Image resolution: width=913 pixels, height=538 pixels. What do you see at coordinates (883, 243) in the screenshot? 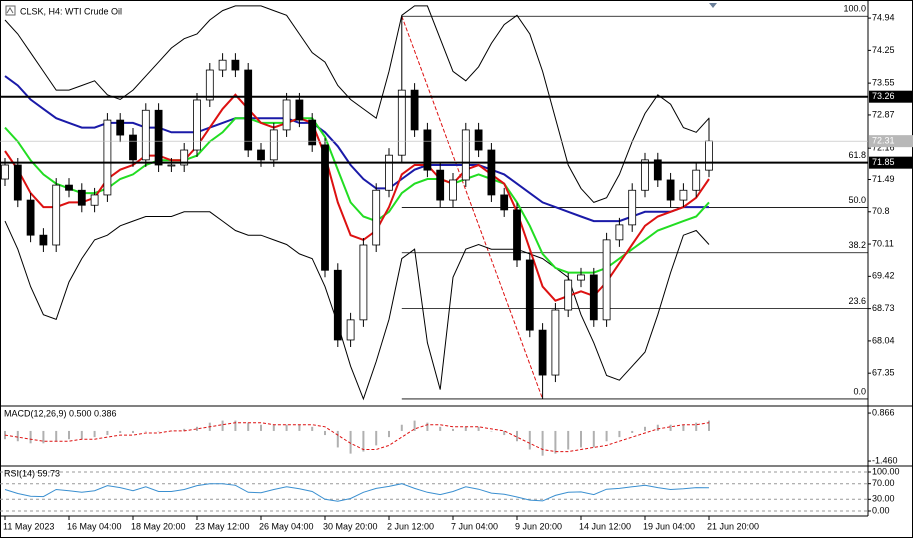
I see `y-tick-label: 70.11` at bounding box center [883, 243].